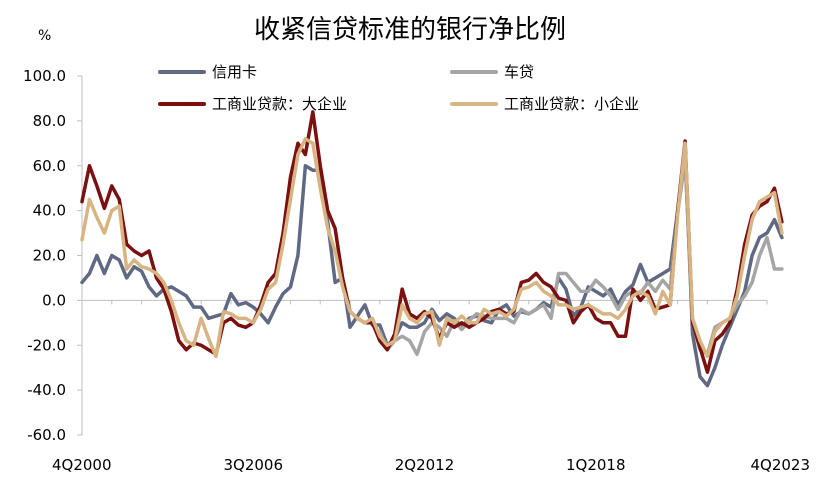 This screenshot has height=491, width=821. I want to click on y-tick-labels: 100.0 80.0 60.0 40.0 20.0 0.0 -20.0 -40.0 -60.0, so click(52, 255).